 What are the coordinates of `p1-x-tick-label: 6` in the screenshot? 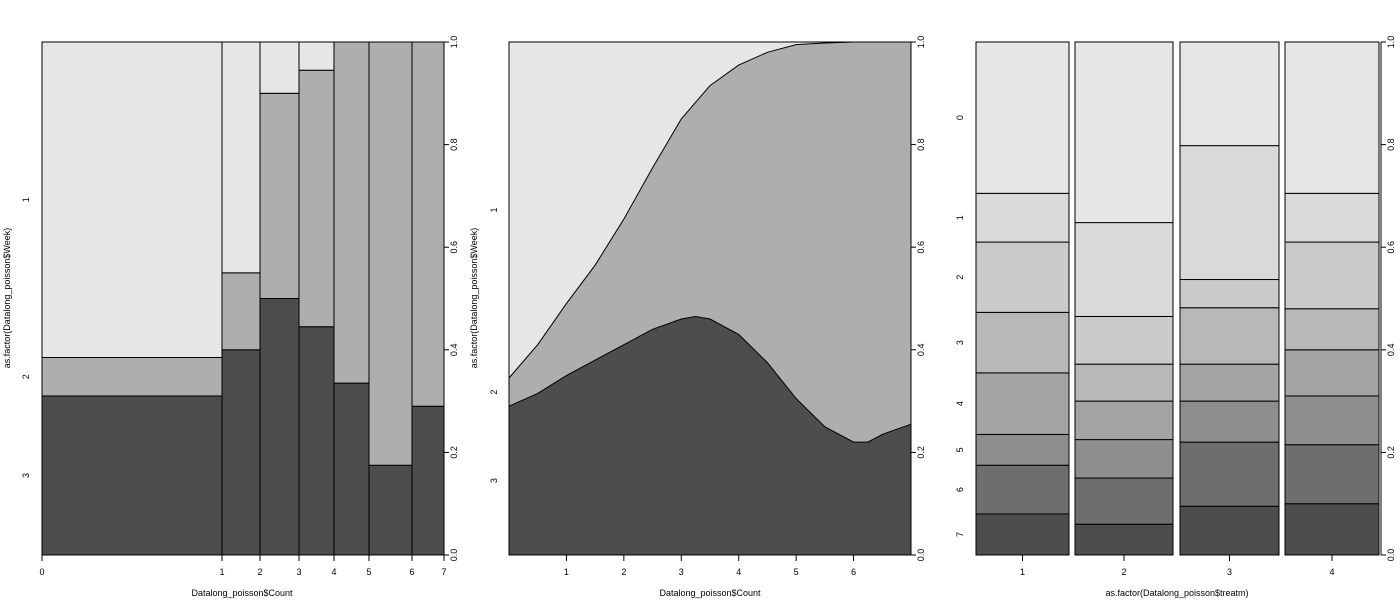 It's located at (411, 572).